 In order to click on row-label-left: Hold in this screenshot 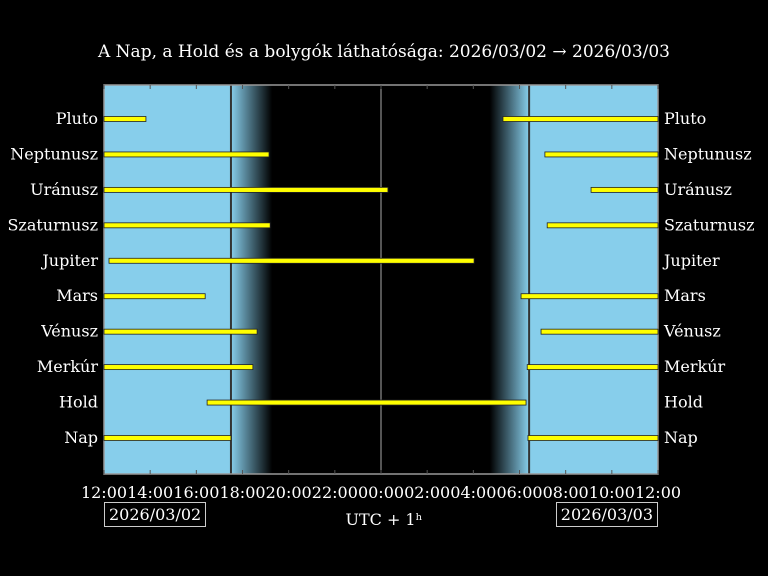, I will do `click(78, 402)`.